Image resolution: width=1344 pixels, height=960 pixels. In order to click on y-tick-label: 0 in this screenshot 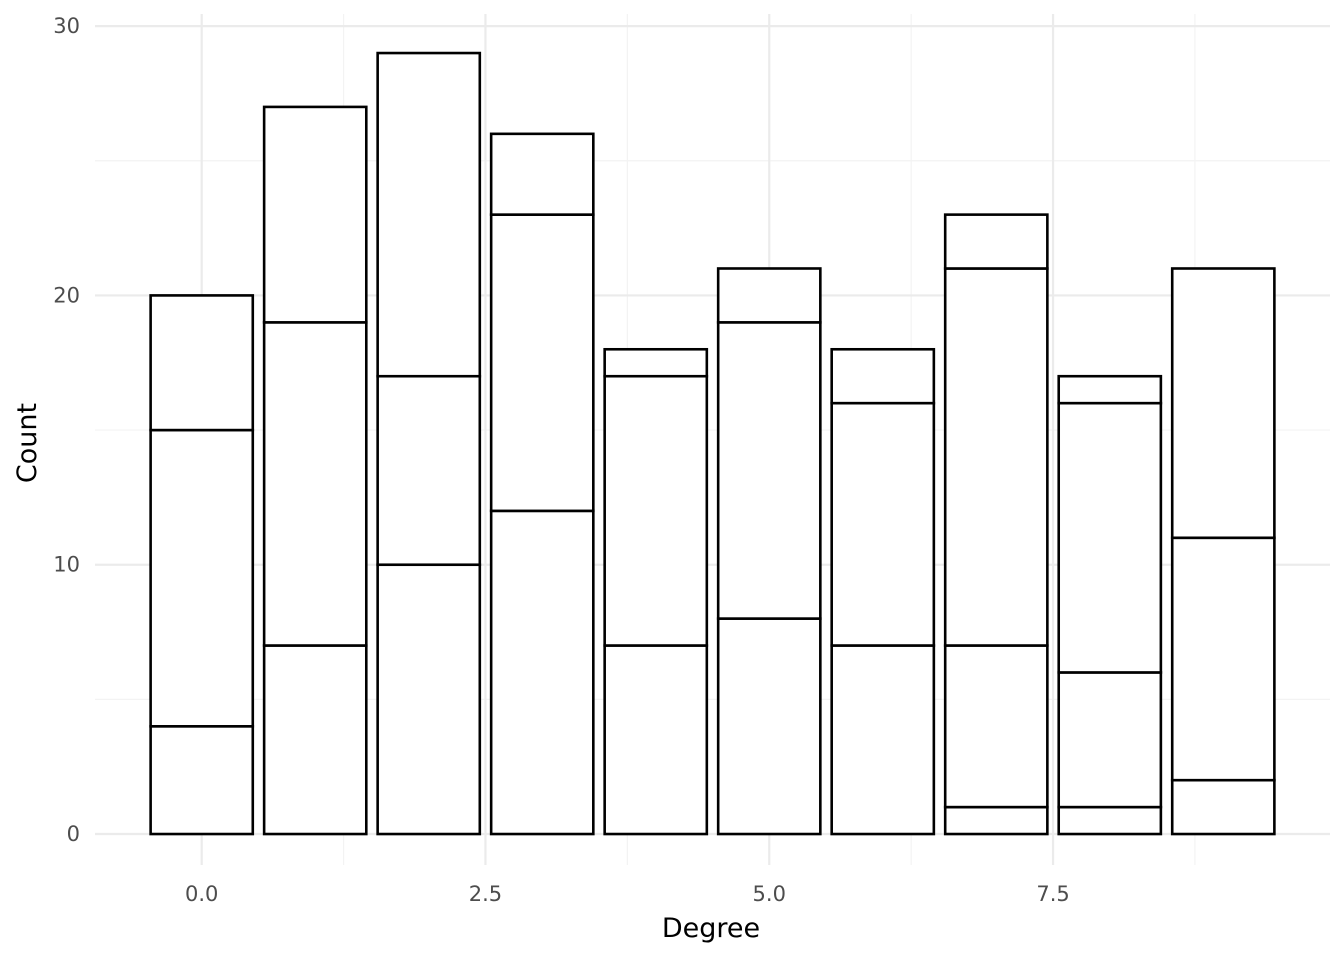, I will do `click(73, 834)`.